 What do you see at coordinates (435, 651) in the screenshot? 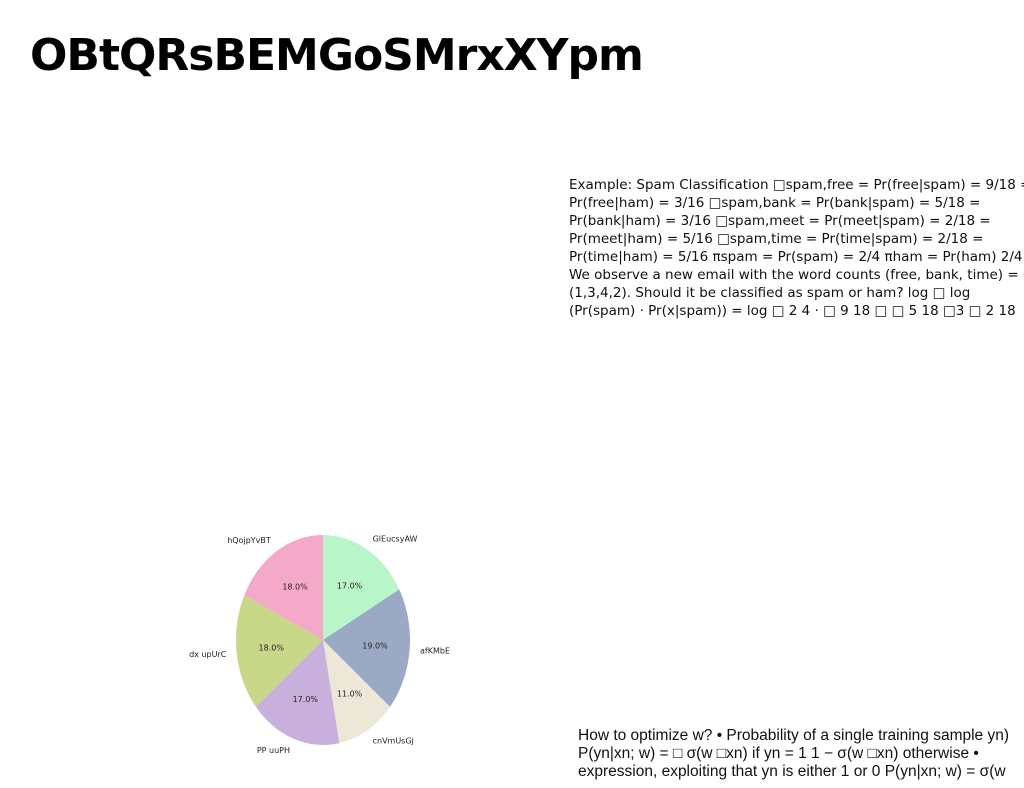
I see `slice-label: afKMbE` at bounding box center [435, 651].